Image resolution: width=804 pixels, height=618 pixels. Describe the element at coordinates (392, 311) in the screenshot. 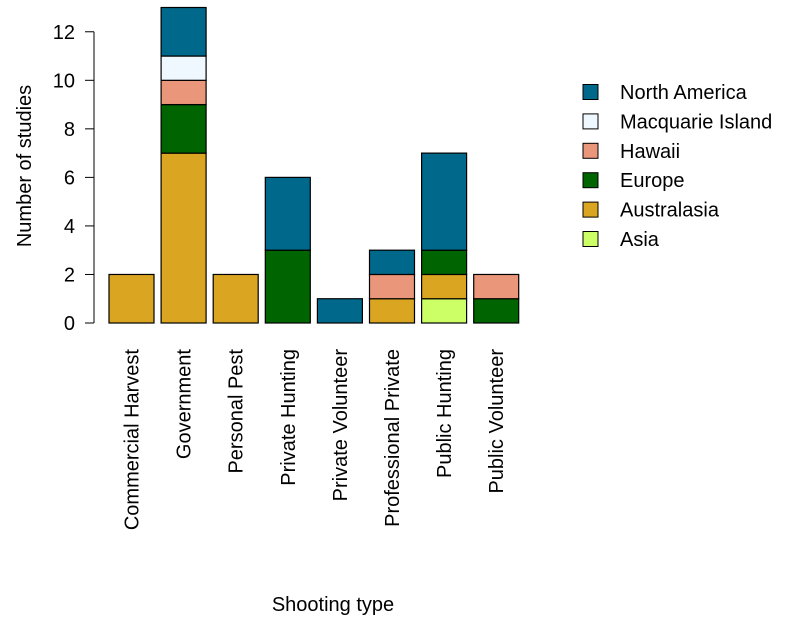

I see `bar-professional-private-australasia` at that location.